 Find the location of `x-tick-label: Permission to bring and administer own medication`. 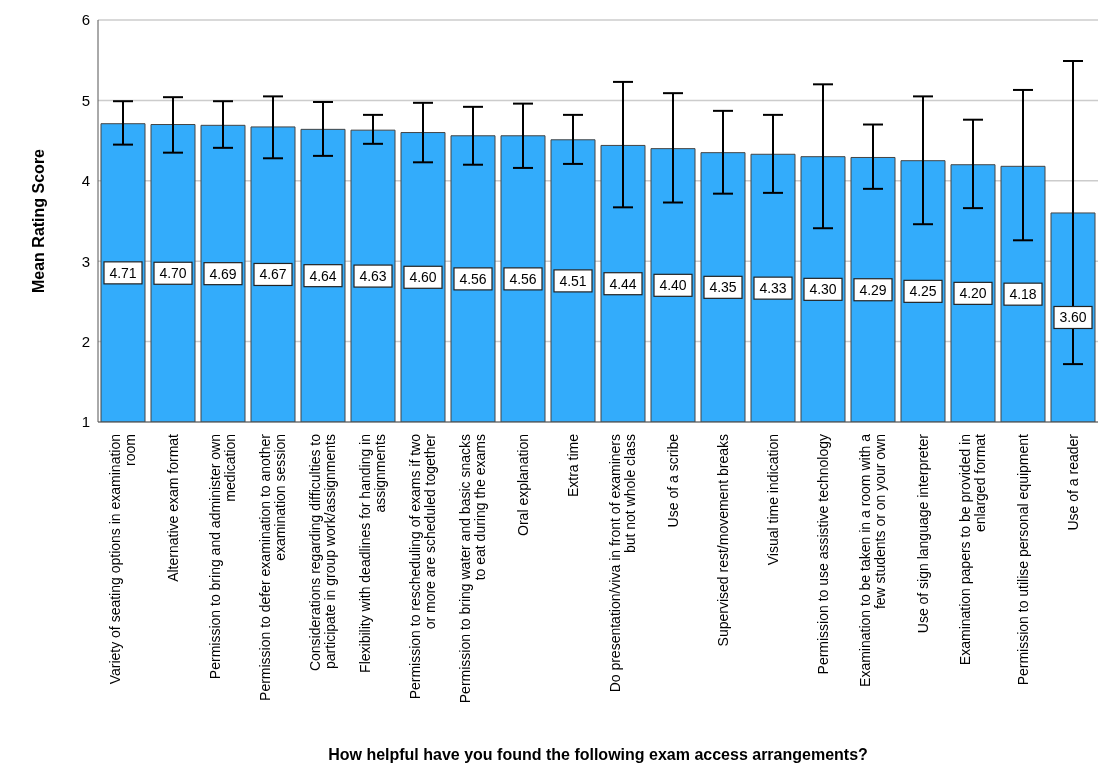

x-tick-label: Permission to bring and administer own medication is located at coordinates (223, 557).